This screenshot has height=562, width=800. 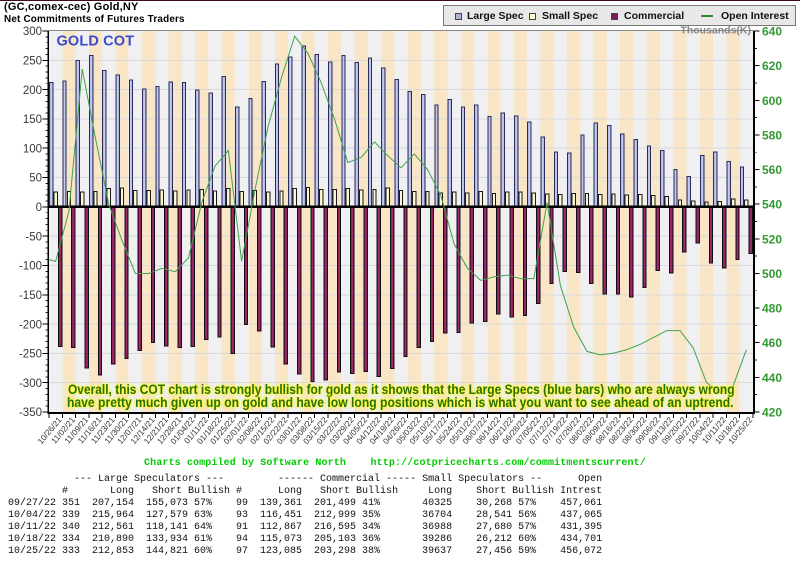 I want to click on svg-text: 50, so click(x=35, y=179).